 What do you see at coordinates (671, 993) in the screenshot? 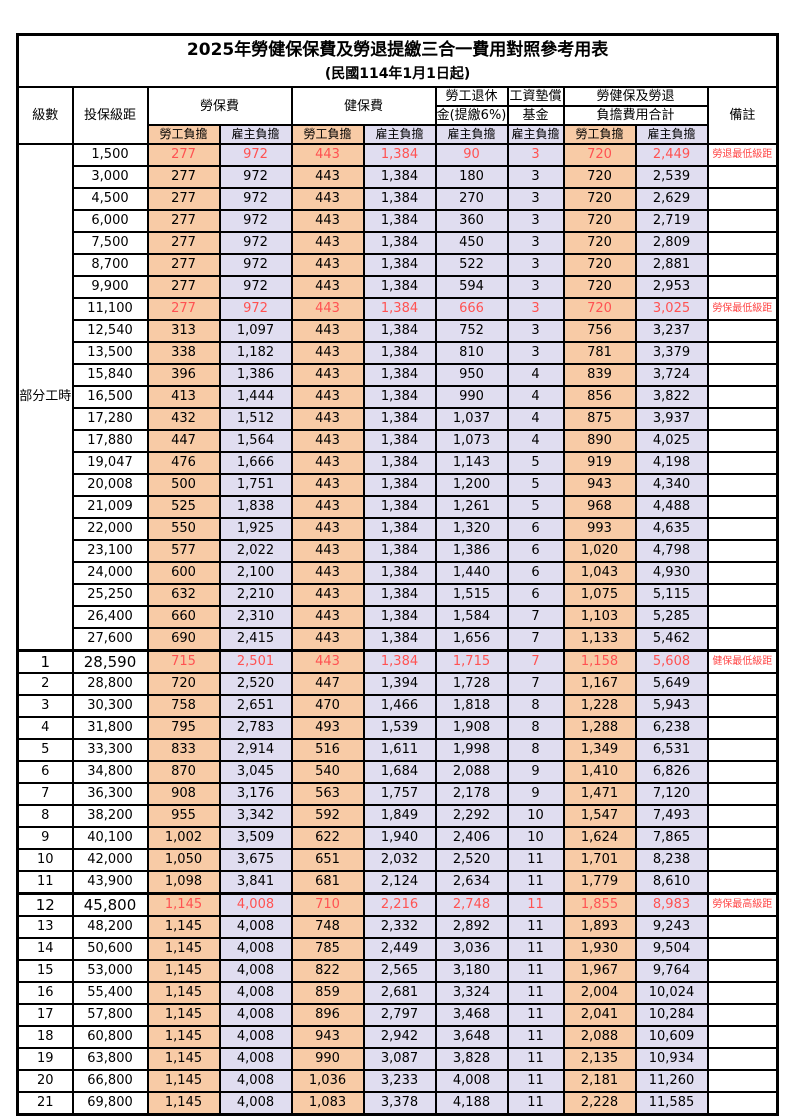
I see `total-employer-cell: 10,024` at bounding box center [671, 993].